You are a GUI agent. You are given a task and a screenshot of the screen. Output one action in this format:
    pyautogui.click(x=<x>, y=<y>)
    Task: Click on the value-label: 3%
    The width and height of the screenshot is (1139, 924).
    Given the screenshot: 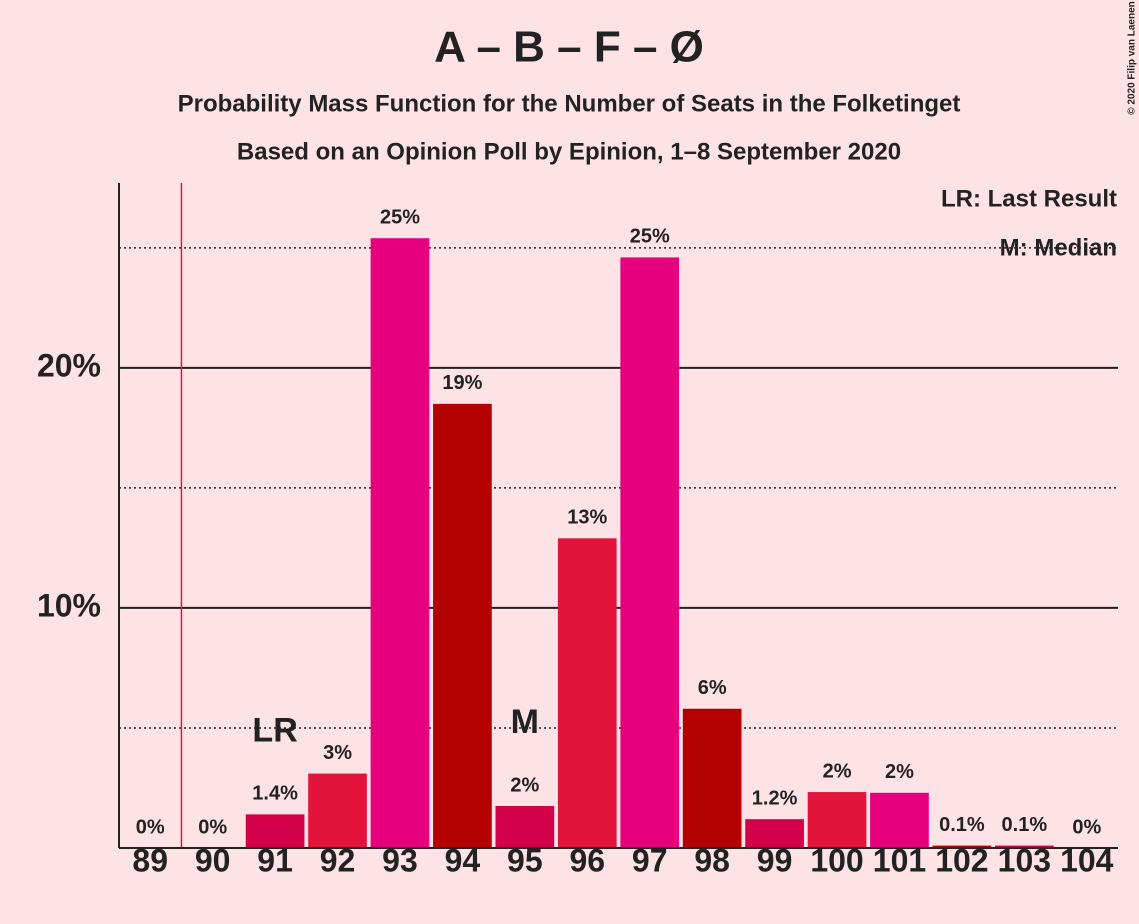 What is the action you would take?
    pyautogui.click(x=337, y=753)
    